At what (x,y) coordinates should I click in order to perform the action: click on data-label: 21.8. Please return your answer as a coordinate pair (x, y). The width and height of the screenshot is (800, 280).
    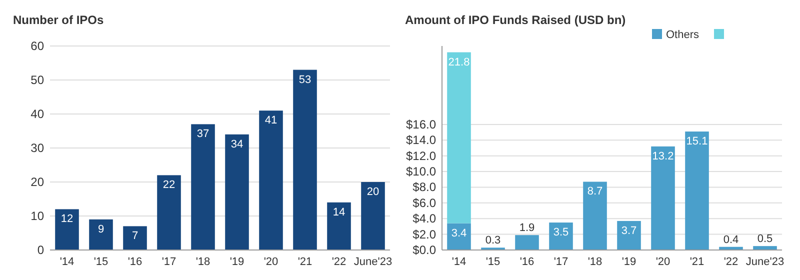
    Looking at the image, I should click on (459, 62).